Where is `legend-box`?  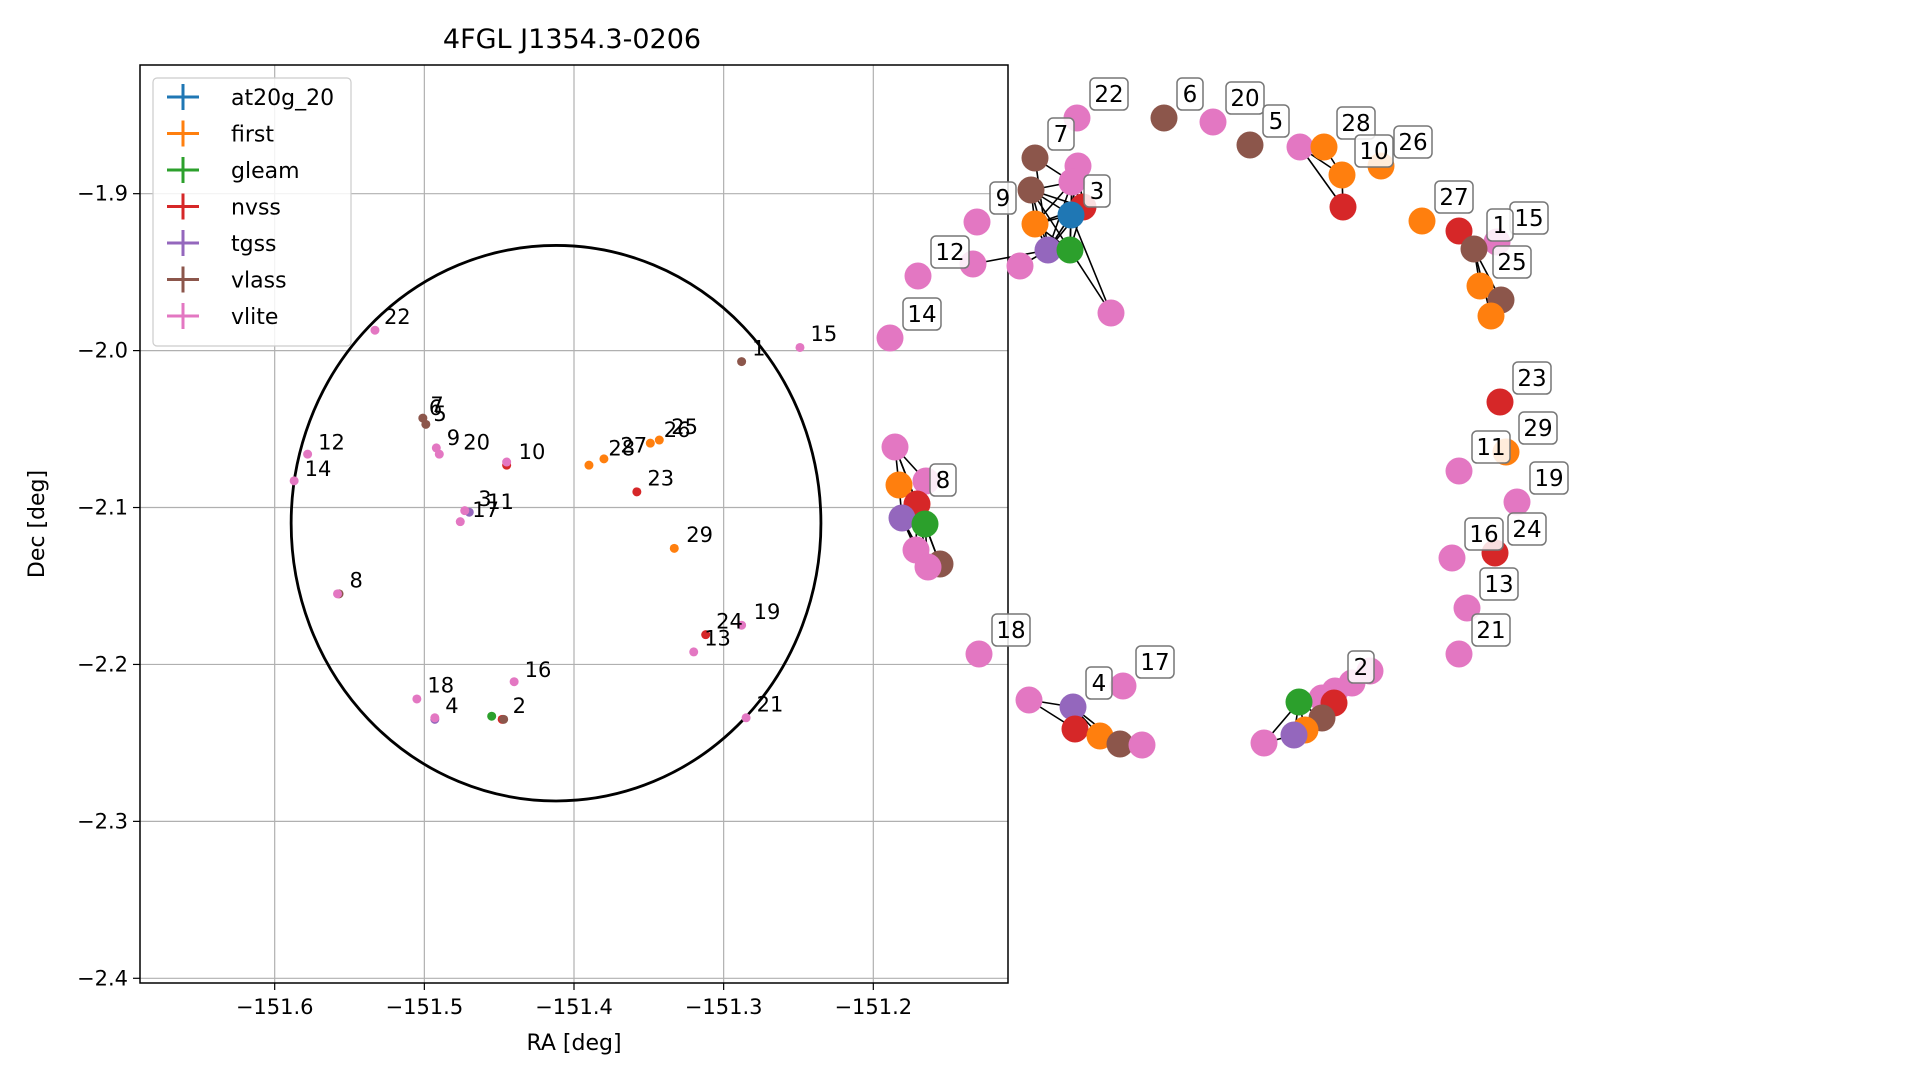
legend-box is located at coordinates (252, 212).